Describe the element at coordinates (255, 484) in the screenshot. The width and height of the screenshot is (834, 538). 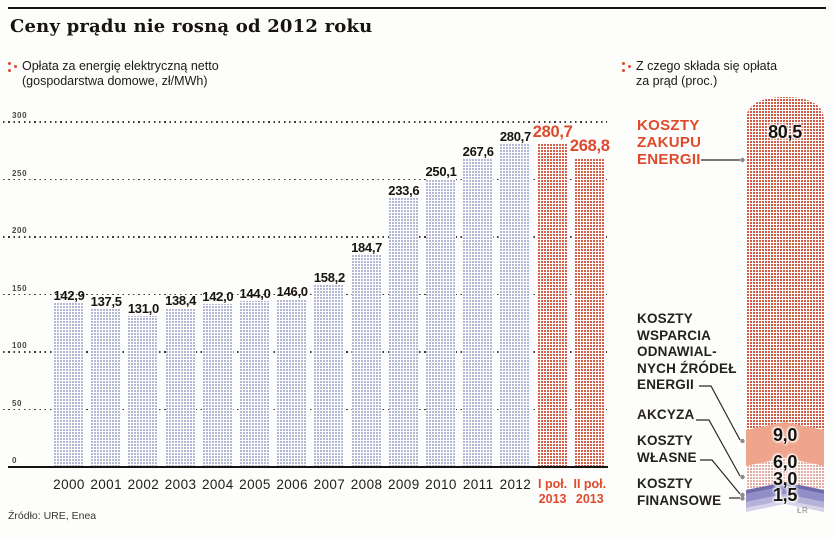
I see `x-axis-label: 2005` at that location.